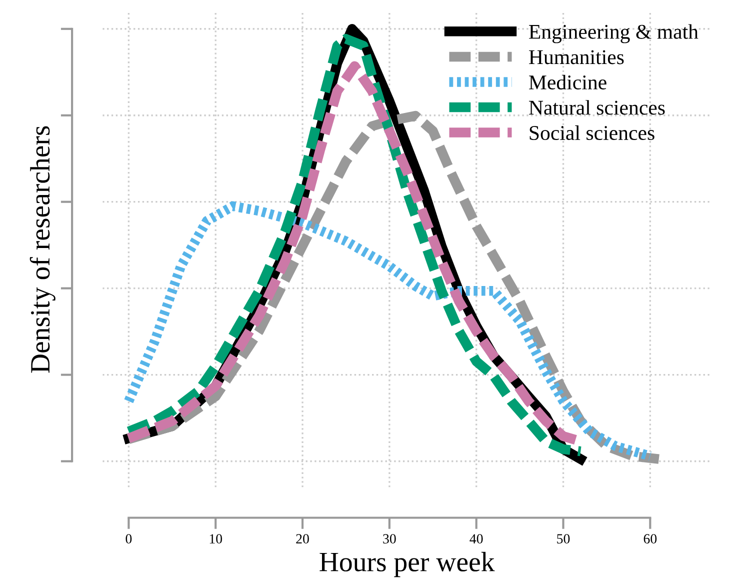 The height and width of the screenshot is (580, 733). What do you see at coordinates (43, 249) in the screenshot?
I see `y-axis-title: Density of researchers` at bounding box center [43, 249].